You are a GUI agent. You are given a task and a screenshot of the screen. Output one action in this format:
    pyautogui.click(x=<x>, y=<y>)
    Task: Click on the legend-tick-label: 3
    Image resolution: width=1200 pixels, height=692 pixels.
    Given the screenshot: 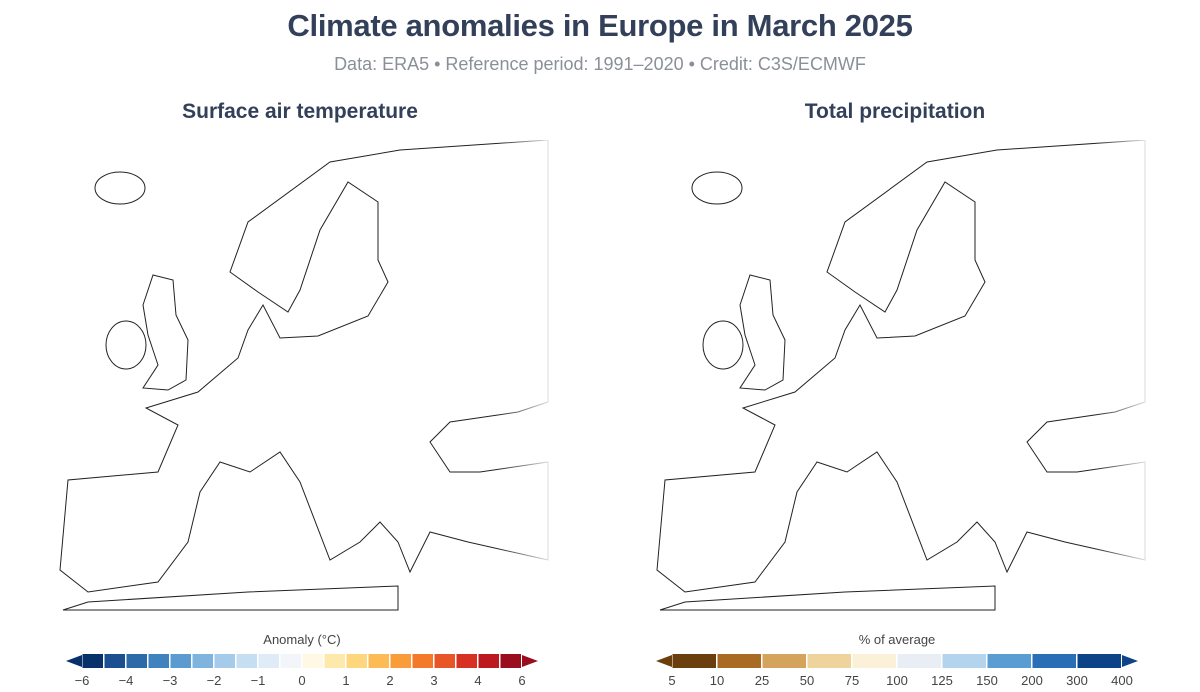 What is the action you would take?
    pyautogui.click(x=433, y=680)
    